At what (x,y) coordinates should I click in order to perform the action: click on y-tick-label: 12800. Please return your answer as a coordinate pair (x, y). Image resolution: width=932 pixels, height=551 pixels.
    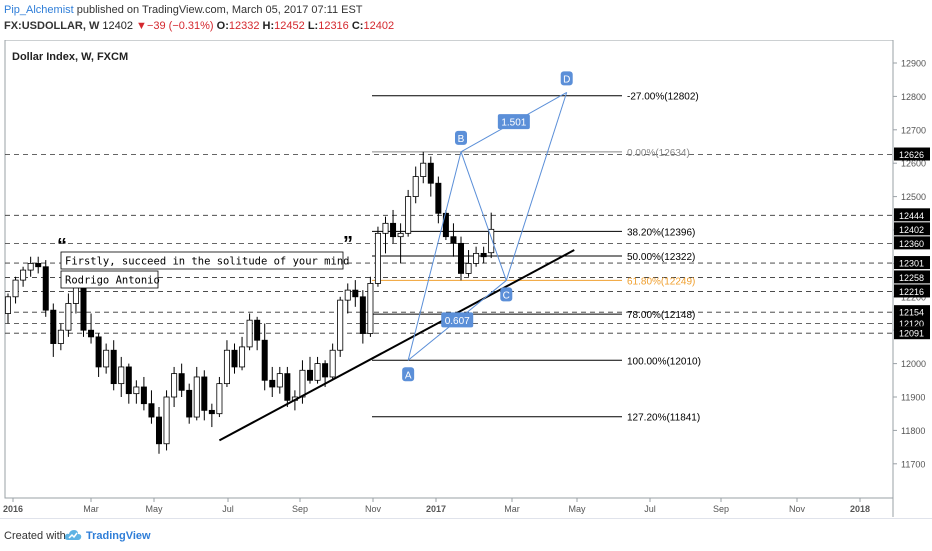
    Looking at the image, I should click on (913, 97).